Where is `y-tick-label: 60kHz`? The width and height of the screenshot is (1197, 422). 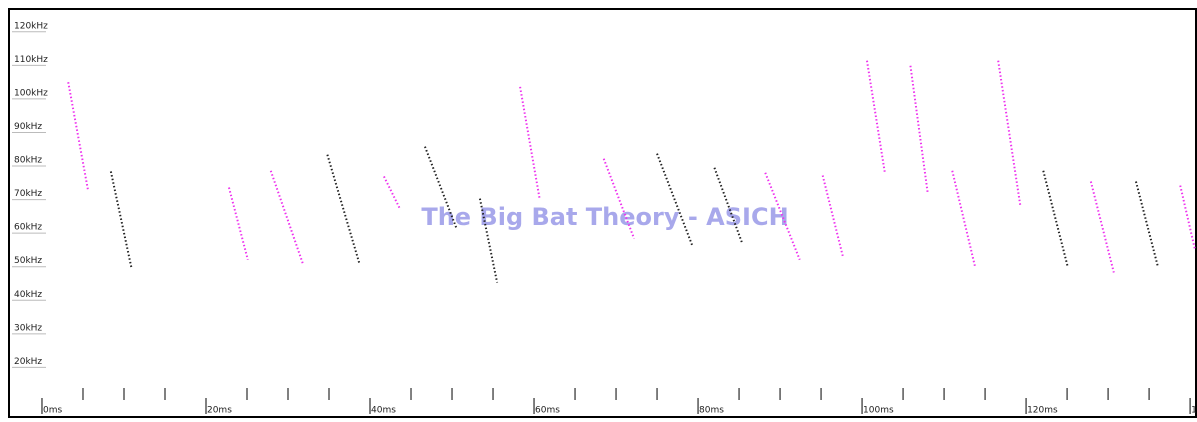 y-tick-label: 60kHz is located at coordinates (28, 228).